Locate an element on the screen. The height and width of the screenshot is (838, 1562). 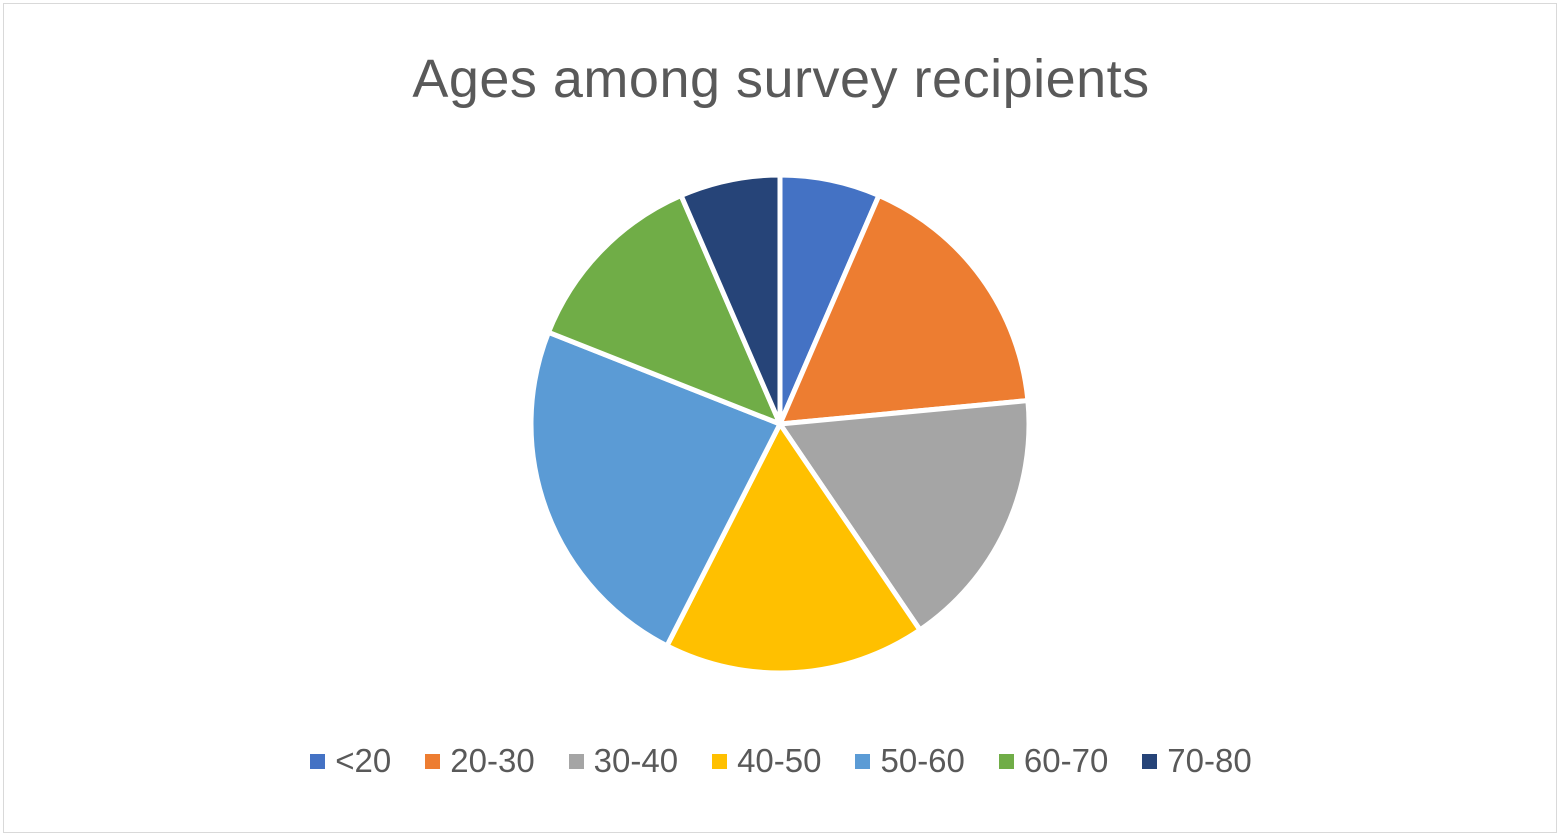
legend-label: 20-30 is located at coordinates (492, 760).